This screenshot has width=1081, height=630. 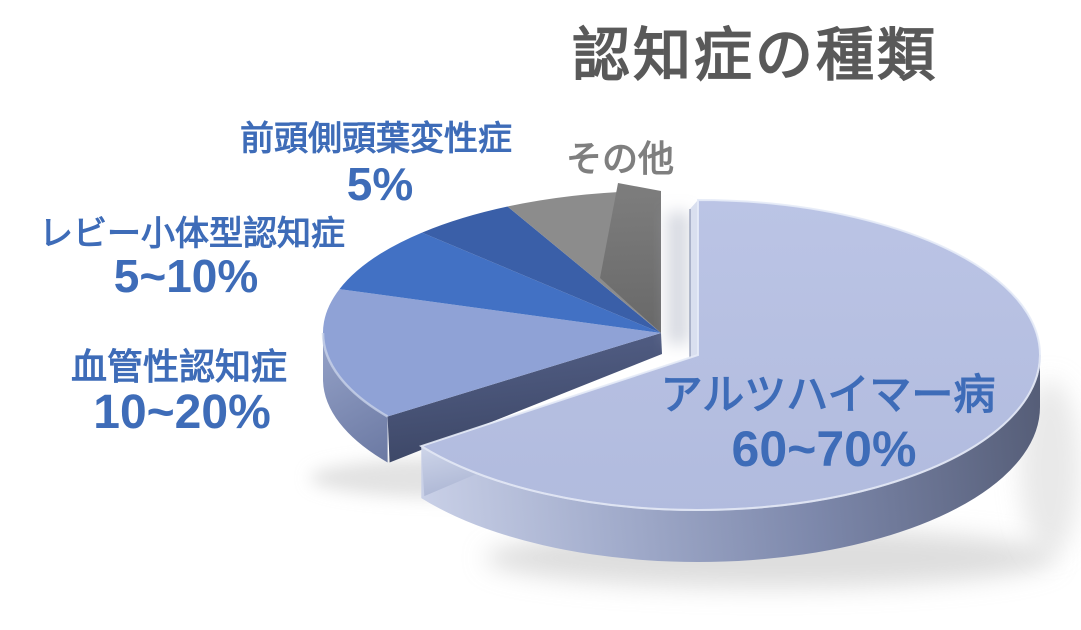 I want to click on label-other: その他, so click(x=620, y=158).